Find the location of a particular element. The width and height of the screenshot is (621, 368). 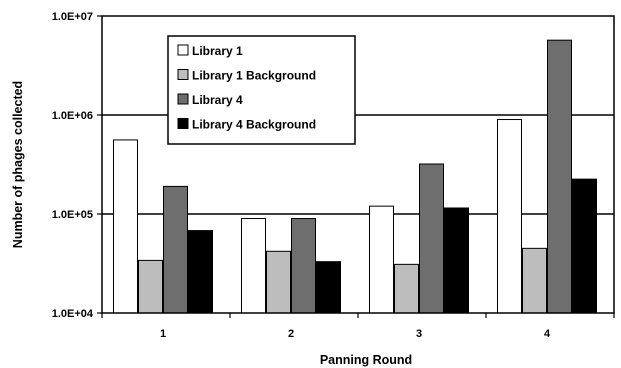

legend-box is located at coordinates (261, 90).